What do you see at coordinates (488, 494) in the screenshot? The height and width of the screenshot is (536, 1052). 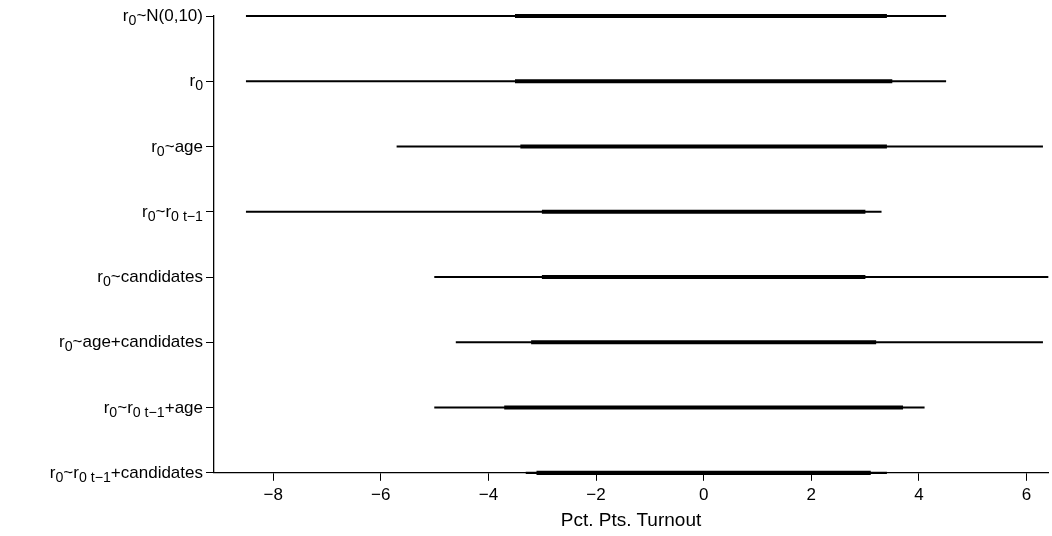 I see `x-tick-label: −4` at bounding box center [488, 494].